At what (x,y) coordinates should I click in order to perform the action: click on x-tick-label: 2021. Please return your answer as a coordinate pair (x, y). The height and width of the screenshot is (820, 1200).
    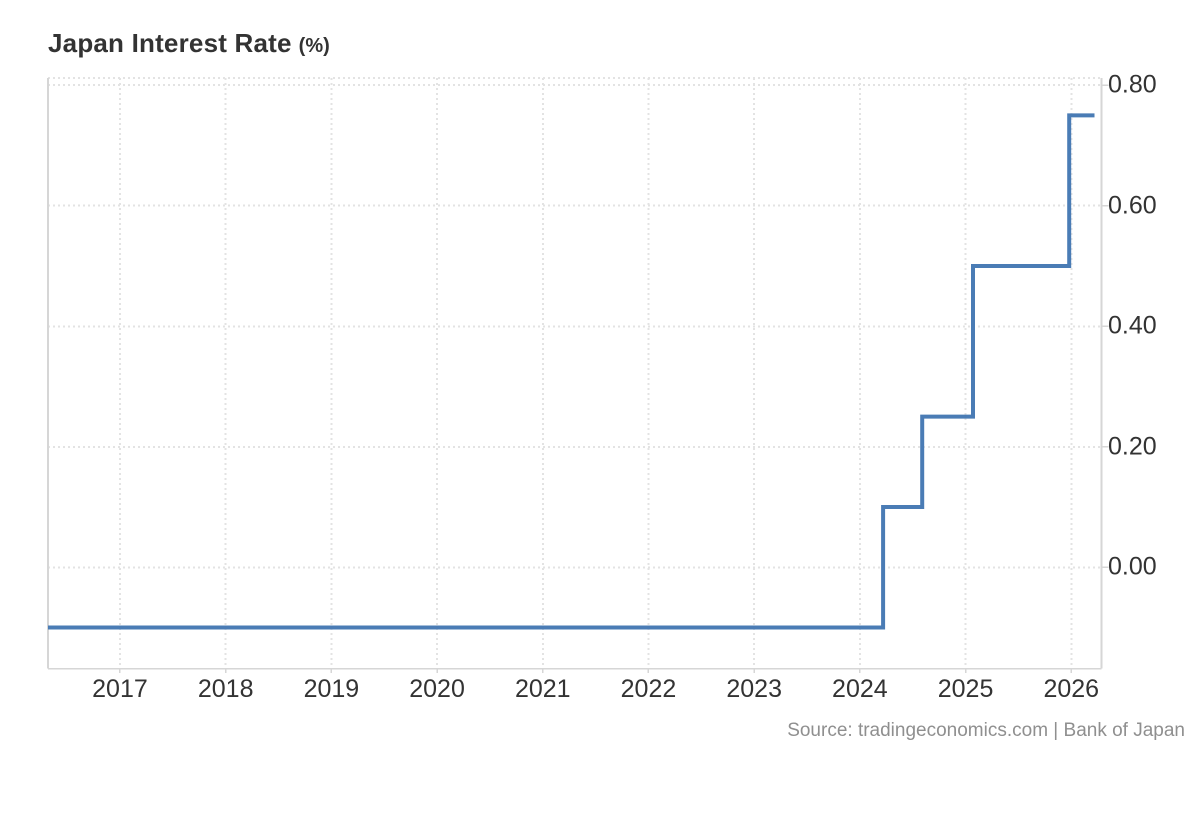
    Looking at the image, I should click on (542, 689).